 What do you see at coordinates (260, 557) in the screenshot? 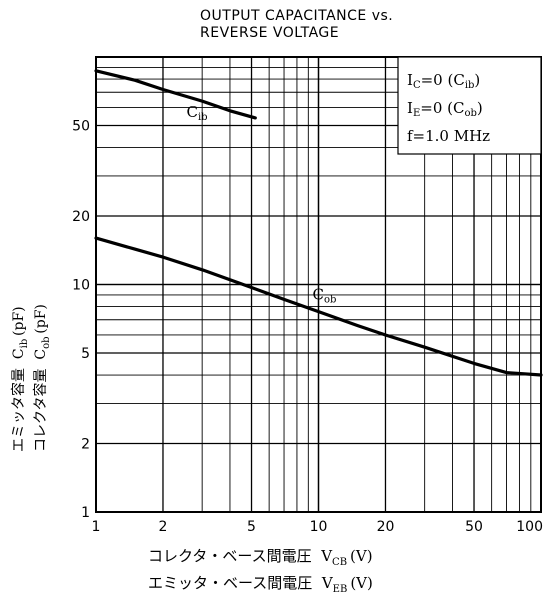
I see `x-axis-label-line-1: コレクタ・ベース間電圧 VCB (V)` at bounding box center [260, 557].